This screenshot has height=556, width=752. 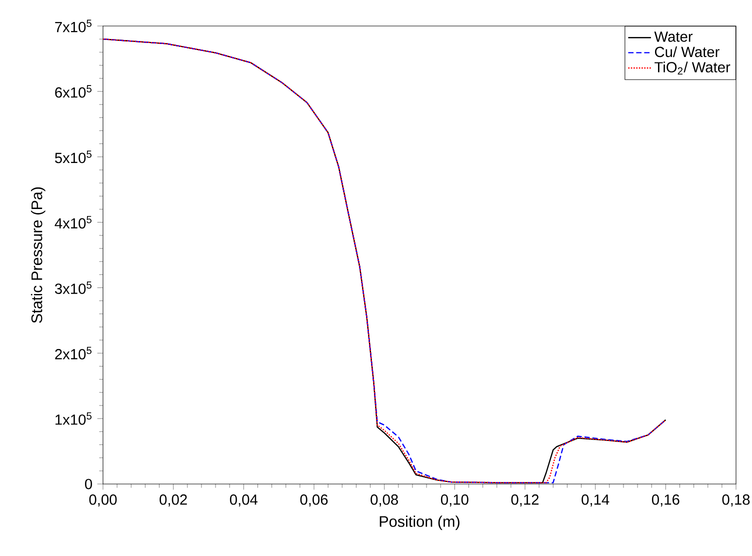 I want to click on x-tick-label: 0,00, so click(x=103, y=500).